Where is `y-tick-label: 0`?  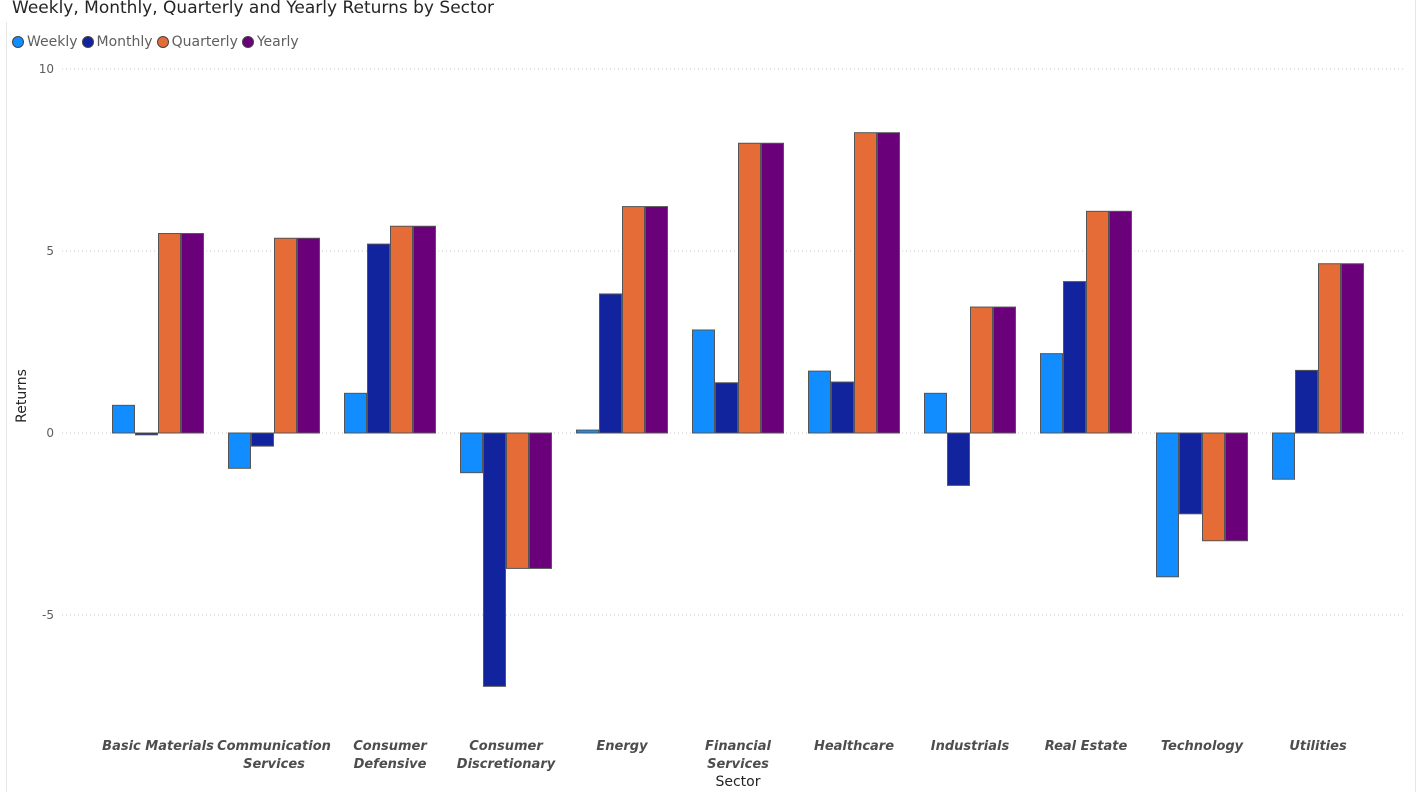
y-tick-label: 0 is located at coordinates (50, 433).